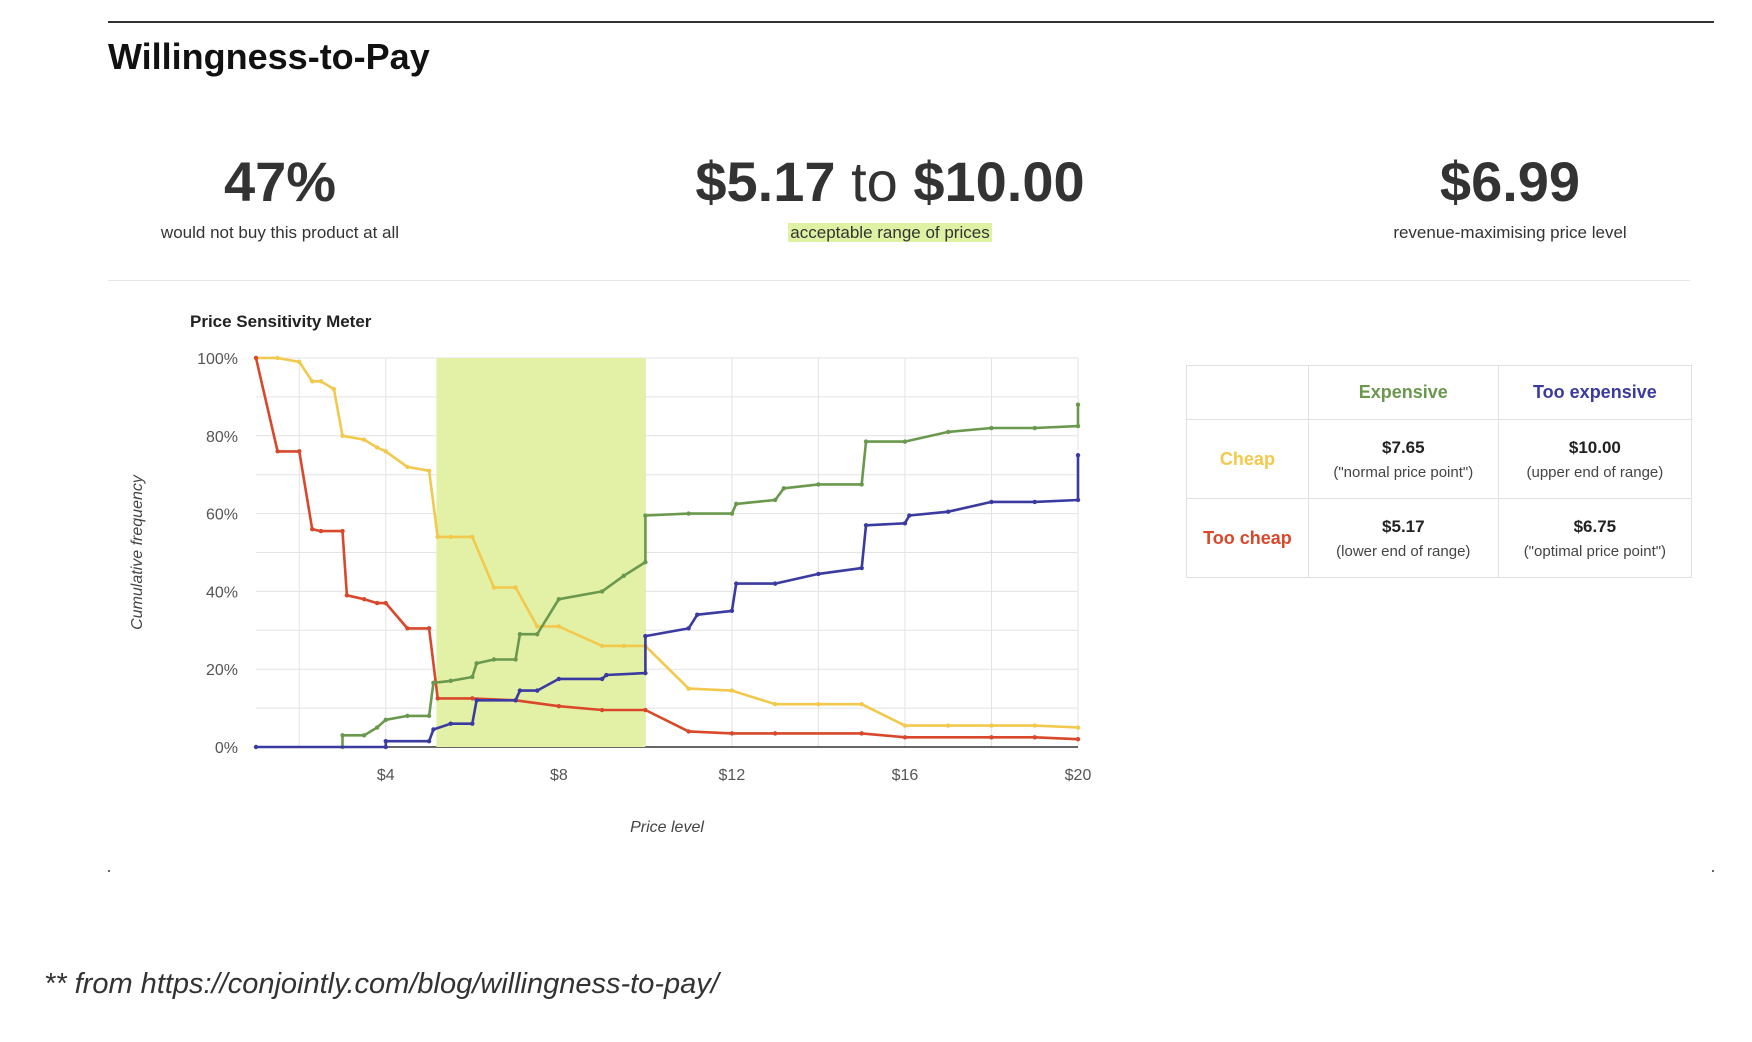 This screenshot has height=1042, width=1752. What do you see at coordinates (541, 552) in the screenshot?
I see `acceptable-range-band` at bounding box center [541, 552].